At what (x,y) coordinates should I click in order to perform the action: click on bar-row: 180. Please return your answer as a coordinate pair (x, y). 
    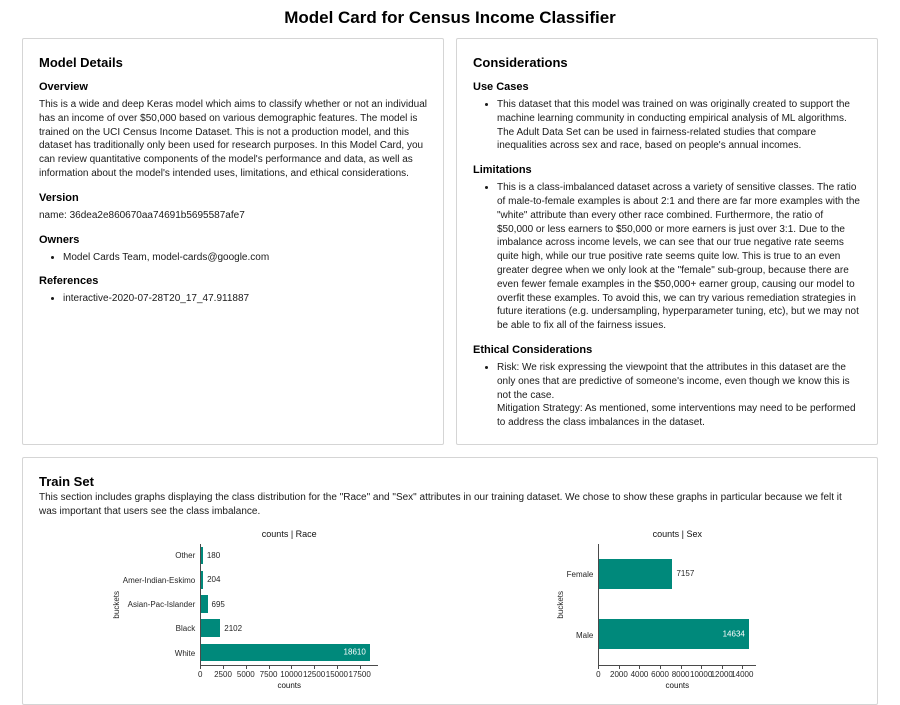
    Looking at the image, I should click on (289, 556).